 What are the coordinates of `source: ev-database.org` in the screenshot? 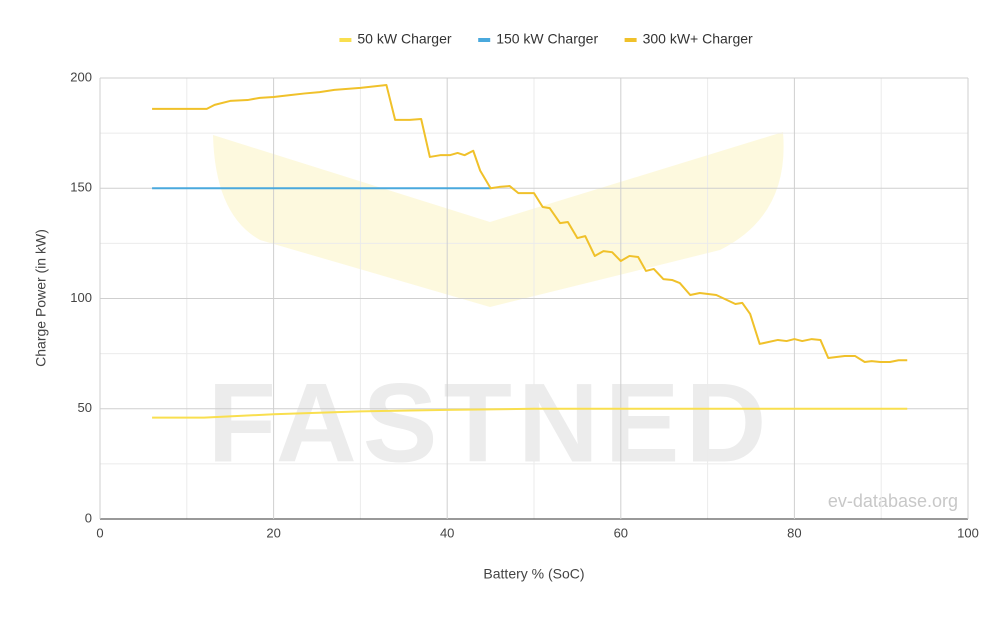 It's located at (893, 501).